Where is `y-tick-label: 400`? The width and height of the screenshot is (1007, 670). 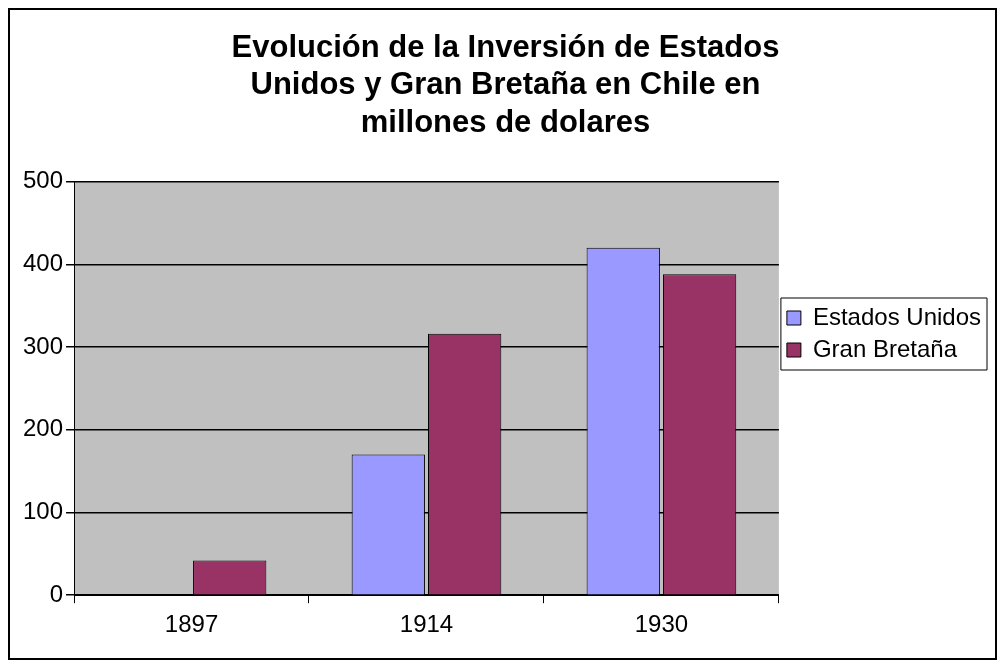
y-tick-label: 400 is located at coordinates (43, 262).